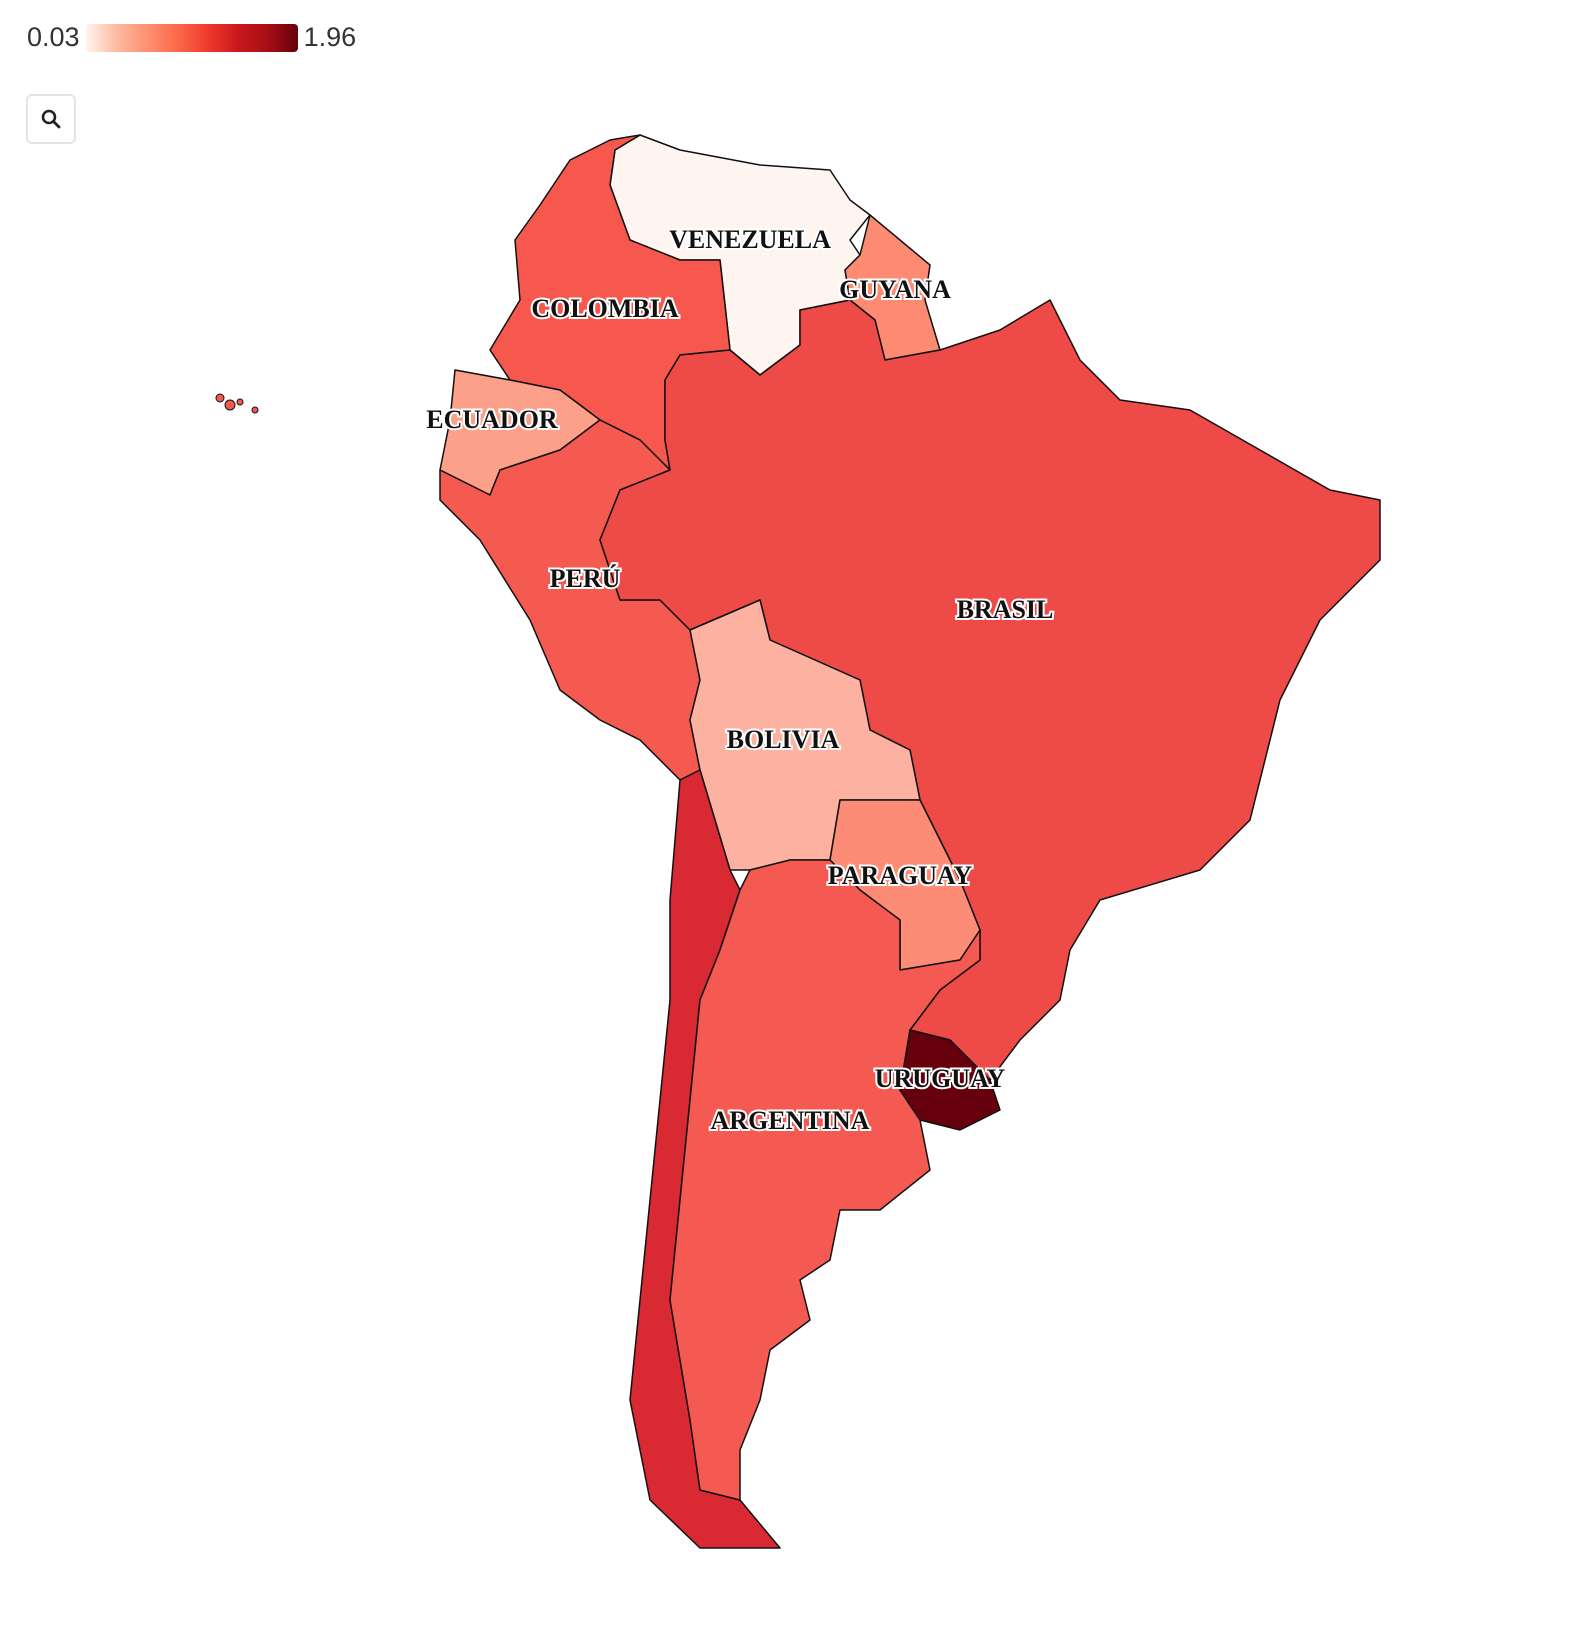  I want to click on country-label-guyana: GUYANA, so click(895, 289).